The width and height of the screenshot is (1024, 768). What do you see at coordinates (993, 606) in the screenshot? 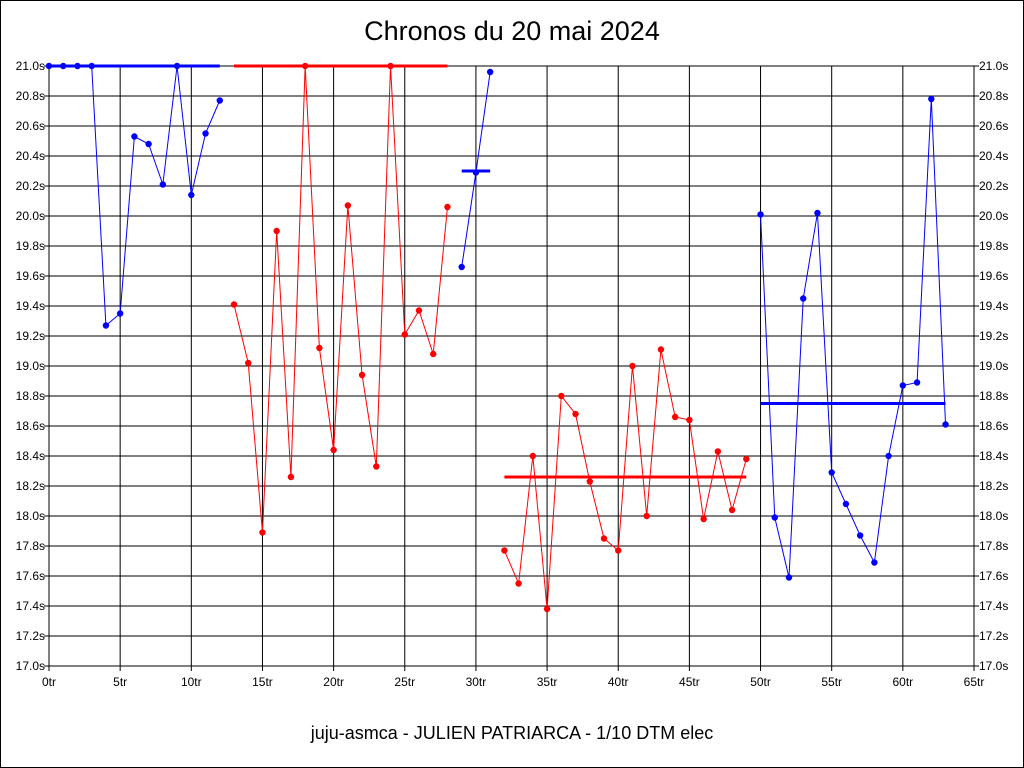
I see `y-tick-label-right: 17.4s` at bounding box center [993, 606].